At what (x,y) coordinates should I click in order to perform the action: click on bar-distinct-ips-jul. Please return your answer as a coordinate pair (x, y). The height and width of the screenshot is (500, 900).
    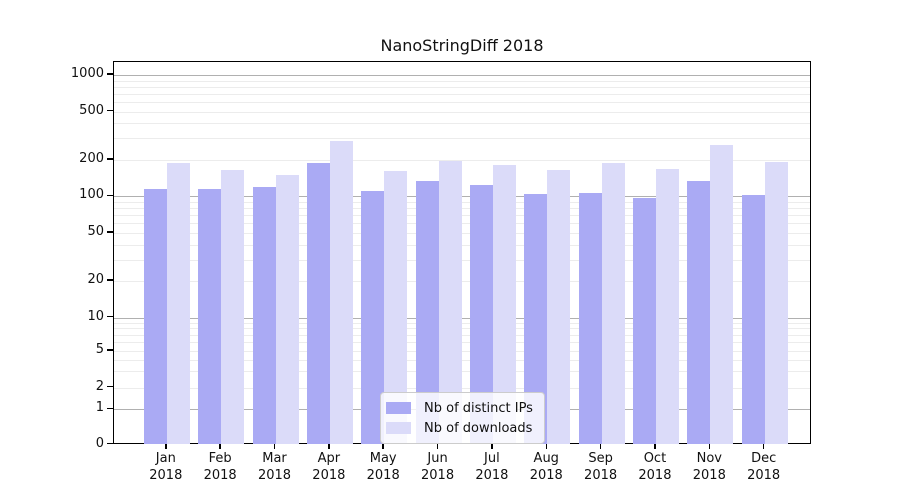
    Looking at the image, I should click on (481, 315).